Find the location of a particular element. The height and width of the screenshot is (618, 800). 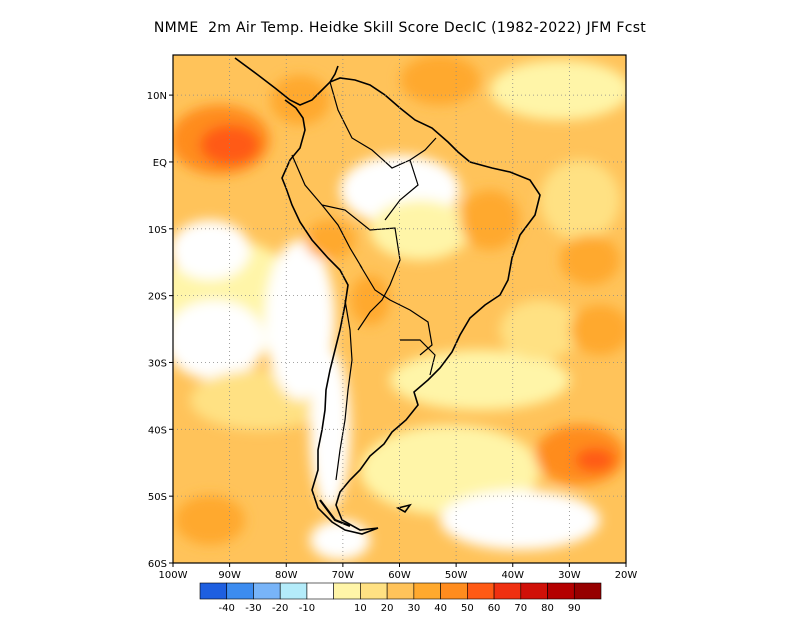

lat-label: 20S is located at coordinates (157, 297).